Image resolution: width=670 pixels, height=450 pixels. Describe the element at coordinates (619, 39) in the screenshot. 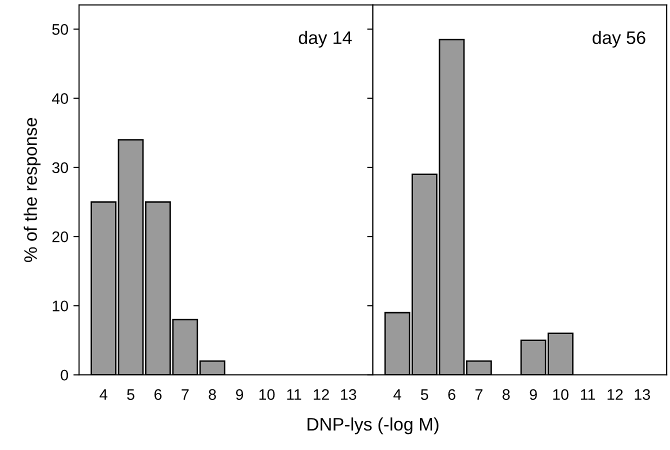

I see `text: day 56` at that location.